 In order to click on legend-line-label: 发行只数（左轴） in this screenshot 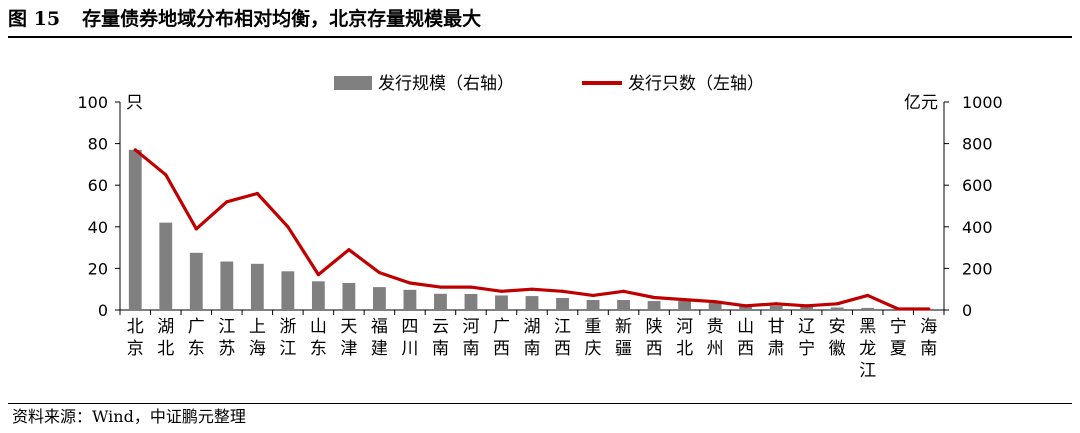, I will do `click(696, 84)`.